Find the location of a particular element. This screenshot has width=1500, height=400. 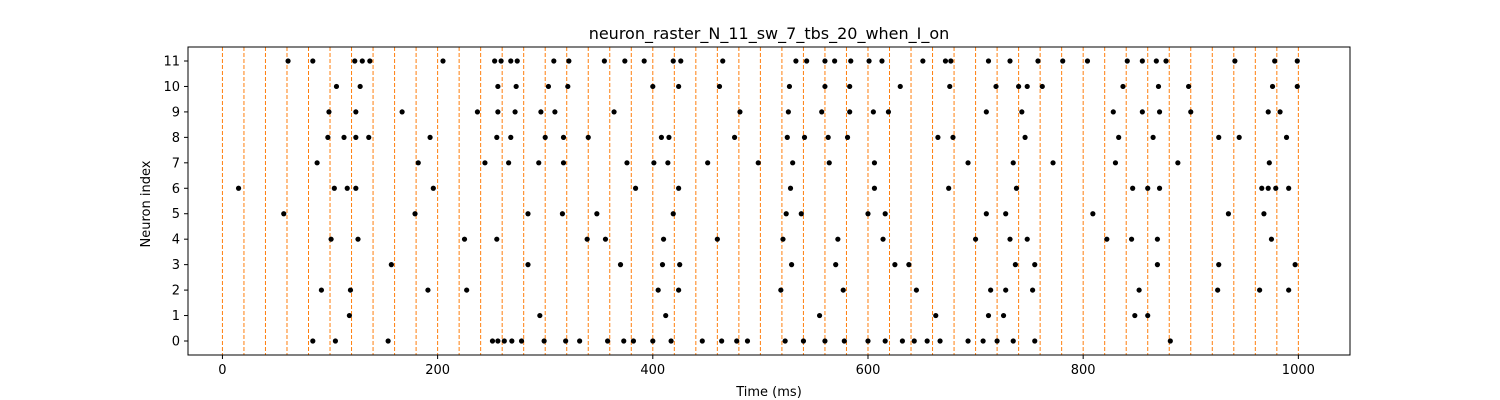

y-tick-label: 5 is located at coordinates (176, 214).